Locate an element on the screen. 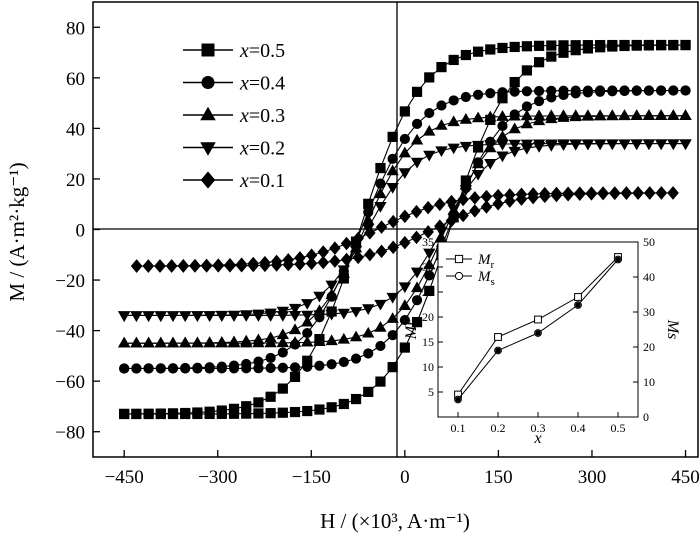 This screenshot has width=700, height=539. inset-x-tick-label: 0.5 is located at coordinates (618, 428).